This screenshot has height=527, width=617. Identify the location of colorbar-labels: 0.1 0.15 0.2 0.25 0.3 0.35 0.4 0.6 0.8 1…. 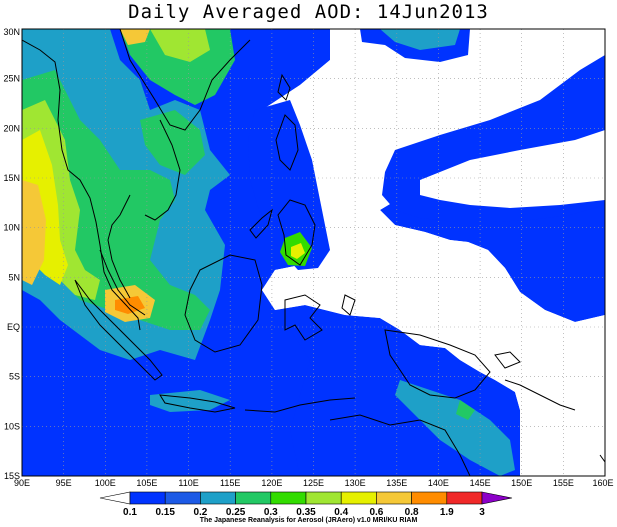
(304, 512).